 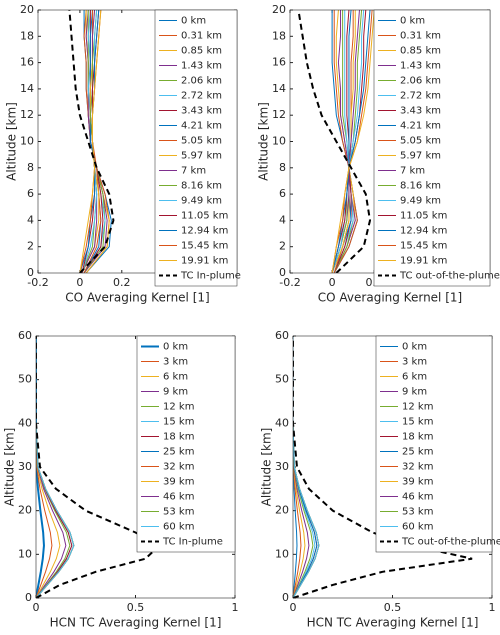 What do you see at coordinates (417, 467) in the screenshot?
I see `legend-label: 32 km` at bounding box center [417, 467].